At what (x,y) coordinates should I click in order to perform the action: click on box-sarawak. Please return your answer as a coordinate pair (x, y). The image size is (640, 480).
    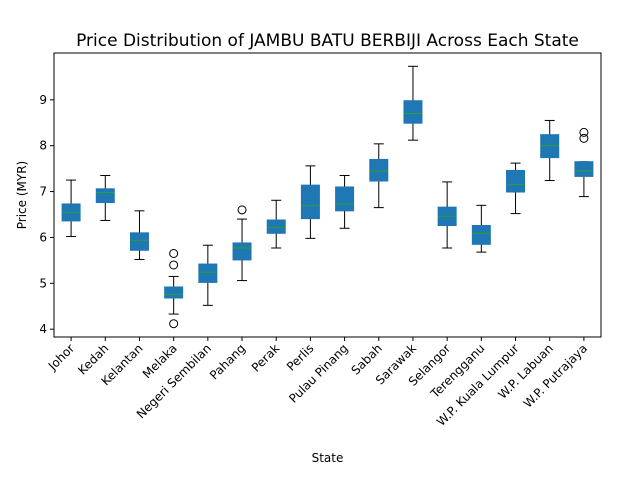
    Looking at the image, I should click on (413, 103).